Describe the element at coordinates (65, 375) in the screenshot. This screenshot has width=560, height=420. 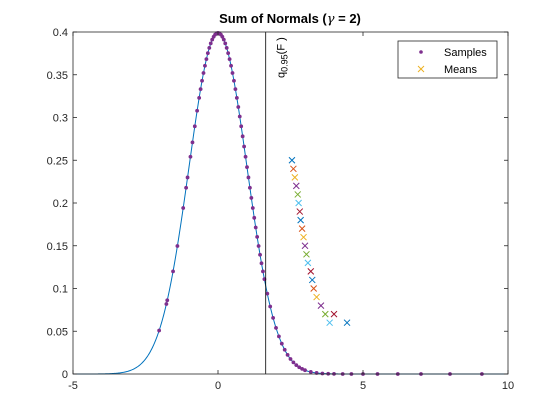
I see `y-tick-label: 0` at that location.